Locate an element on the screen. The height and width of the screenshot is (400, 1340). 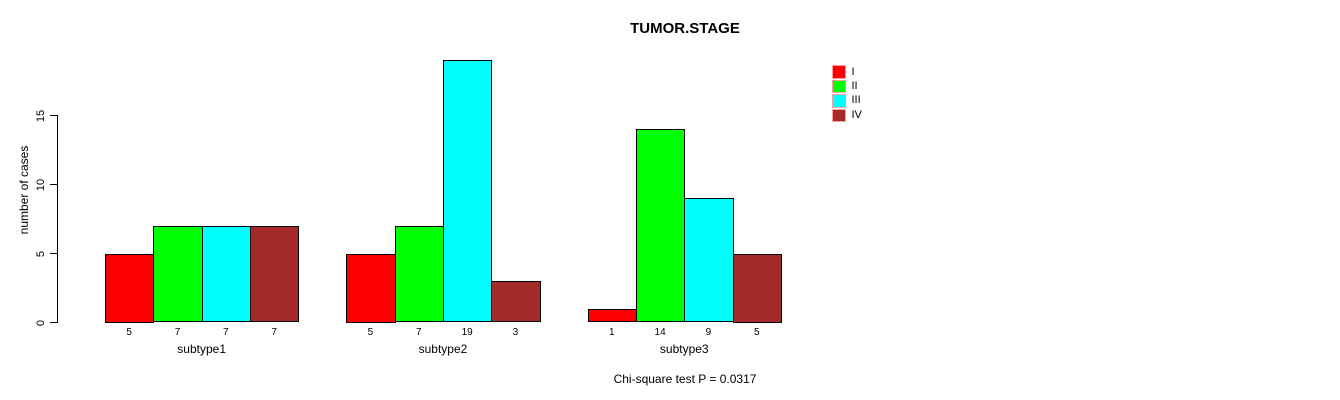
legend: I II III IV is located at coordinates (847, 94).